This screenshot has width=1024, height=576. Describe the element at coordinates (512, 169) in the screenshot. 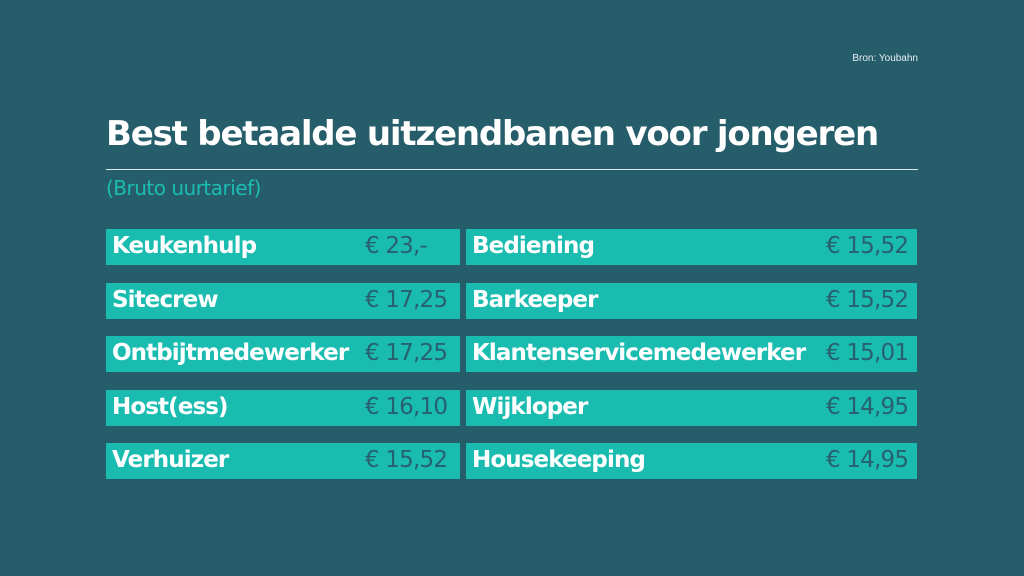

I see `title-divider` at that location.